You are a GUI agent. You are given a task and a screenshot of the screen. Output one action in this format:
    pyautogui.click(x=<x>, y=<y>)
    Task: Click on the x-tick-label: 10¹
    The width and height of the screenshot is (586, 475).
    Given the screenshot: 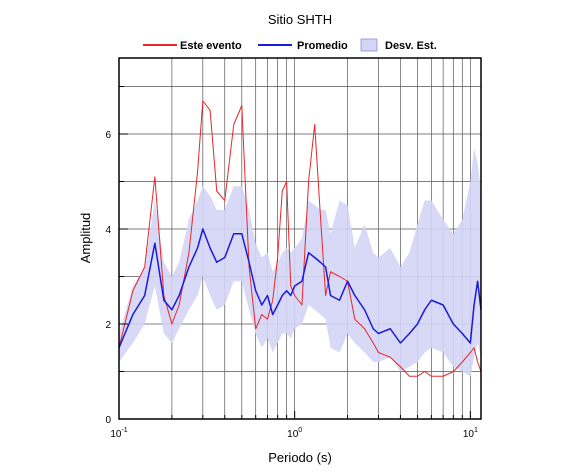 What is the action you would take?
    pyautogui.click(x=470, y=433)
    